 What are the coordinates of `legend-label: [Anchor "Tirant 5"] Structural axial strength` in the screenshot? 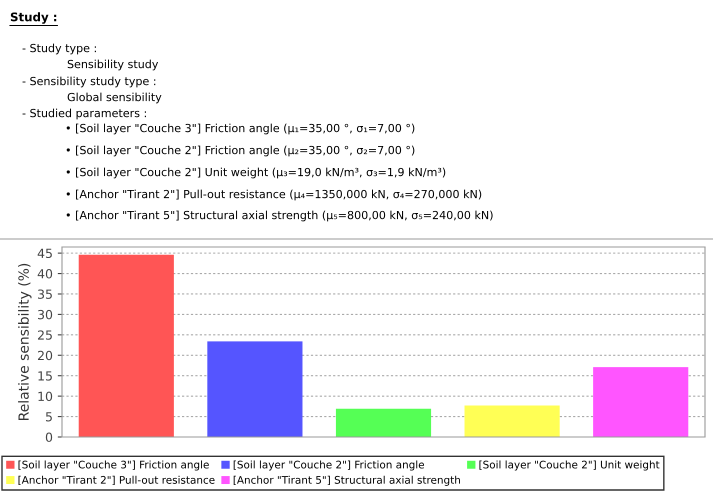 It's located at (347, 481).